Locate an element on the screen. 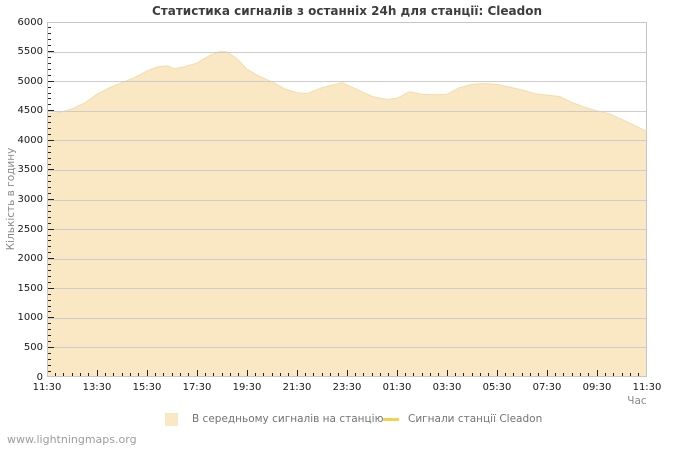  x-tick-label-9: 05:30 is located at coordinates (497, 387).